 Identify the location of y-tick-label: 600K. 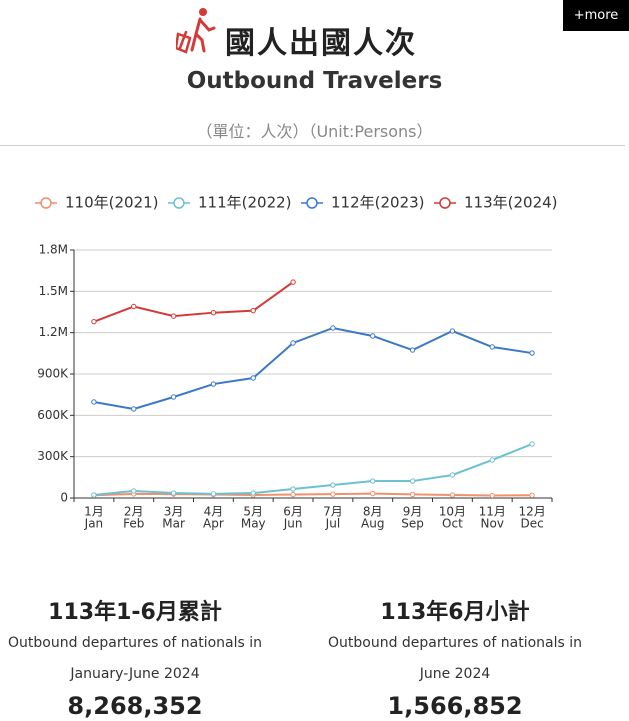
(53, 415).